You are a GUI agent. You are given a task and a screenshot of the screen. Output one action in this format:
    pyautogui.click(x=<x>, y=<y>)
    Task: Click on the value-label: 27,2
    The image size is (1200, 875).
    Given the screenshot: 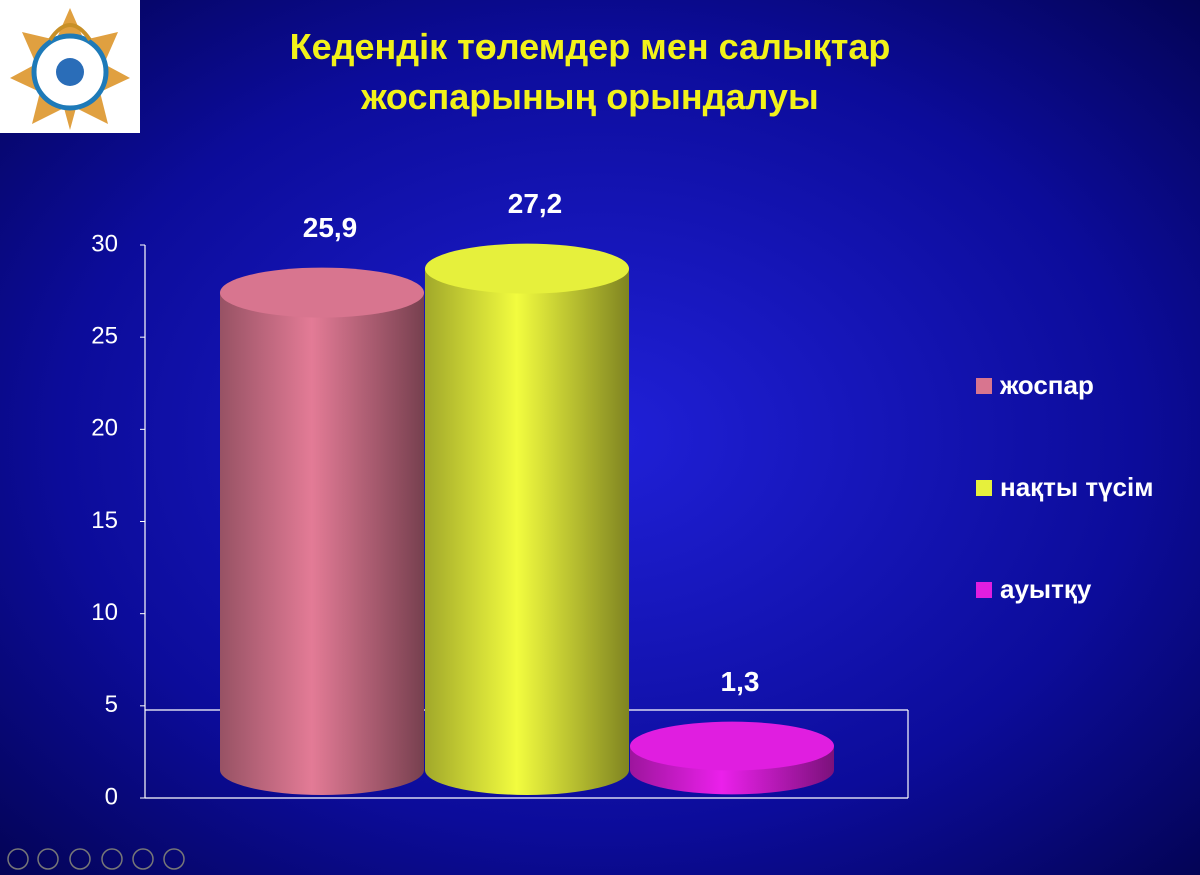 What is the action you would take?
    pyautogui.click(x=535, y=203)
    